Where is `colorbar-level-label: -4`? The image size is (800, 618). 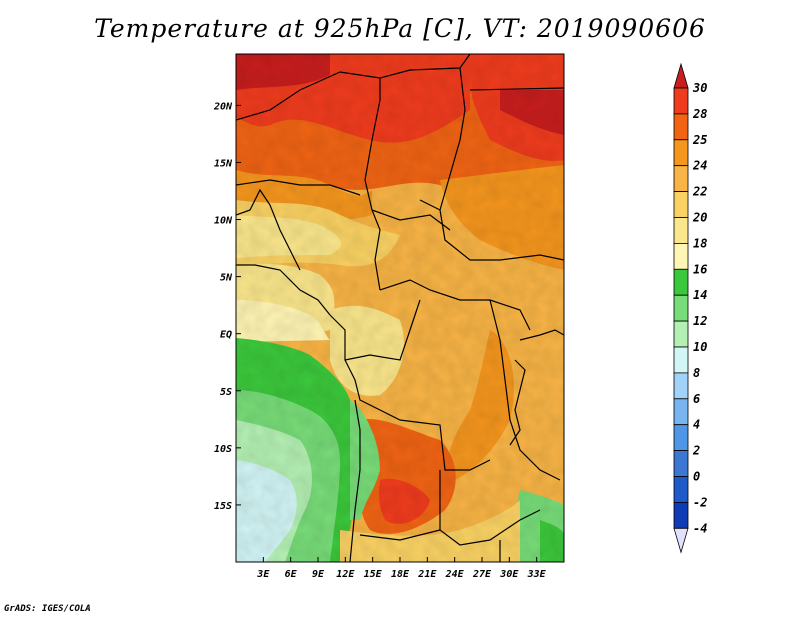
colorbar-level-label: -4 is located at coordinates (700, 528).